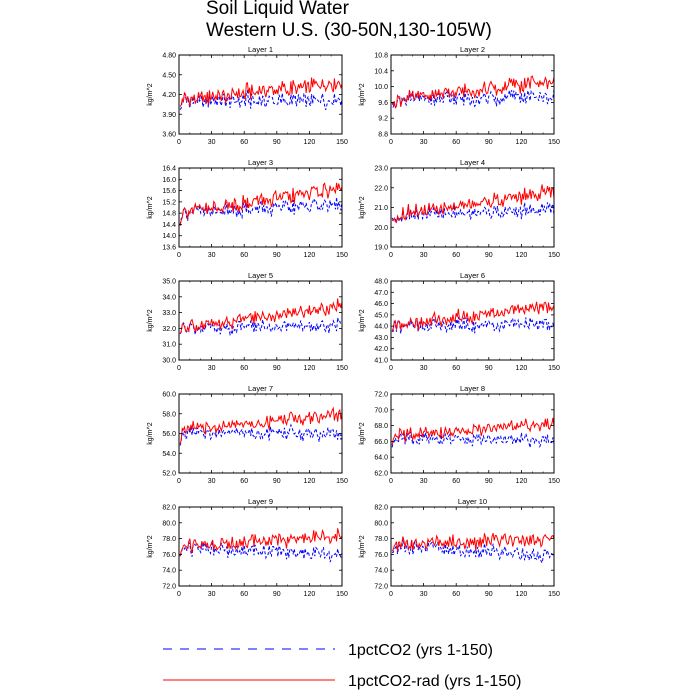 The image size is (700, 700). What do you see at coordinates (349, 30) in the screenshot?
I see `title-line-2: Western U.S. (30-50N,130-105W)` at bounding box center [349, 30].